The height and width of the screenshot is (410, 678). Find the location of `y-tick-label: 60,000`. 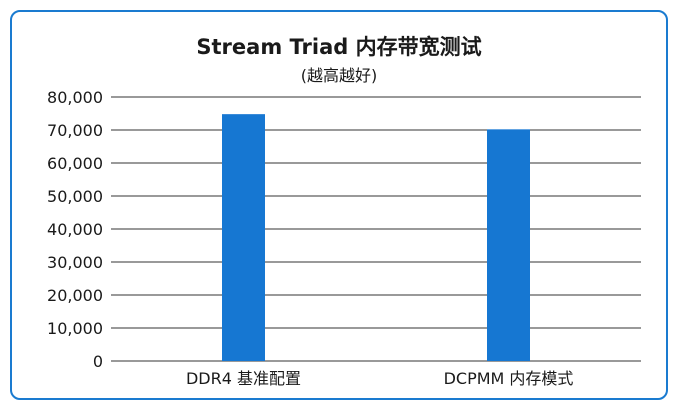

y-tick-label: 60,000 is located at coordinates (75, 163).